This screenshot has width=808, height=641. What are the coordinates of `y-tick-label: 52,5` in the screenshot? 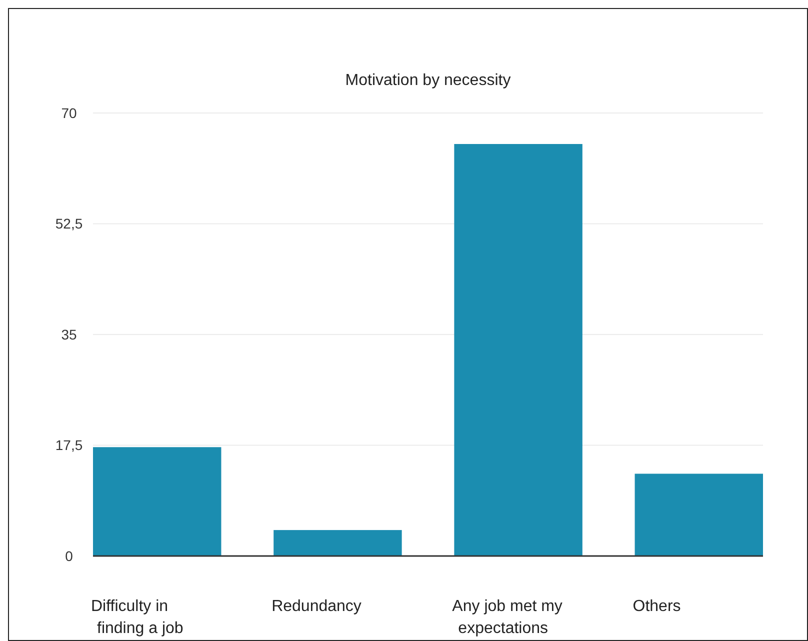 It's located at (69, 224).